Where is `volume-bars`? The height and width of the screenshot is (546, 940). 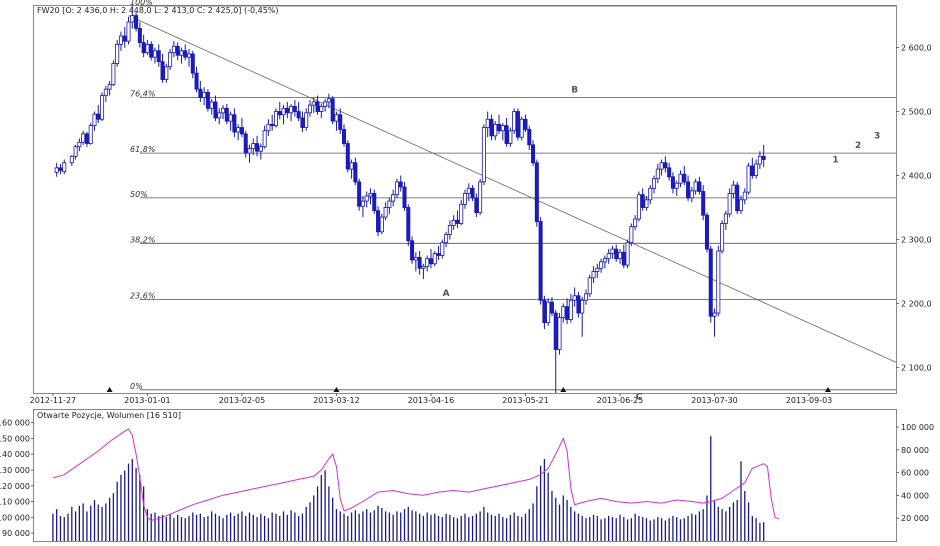
volume-bars is located at coordinates (408, 488).